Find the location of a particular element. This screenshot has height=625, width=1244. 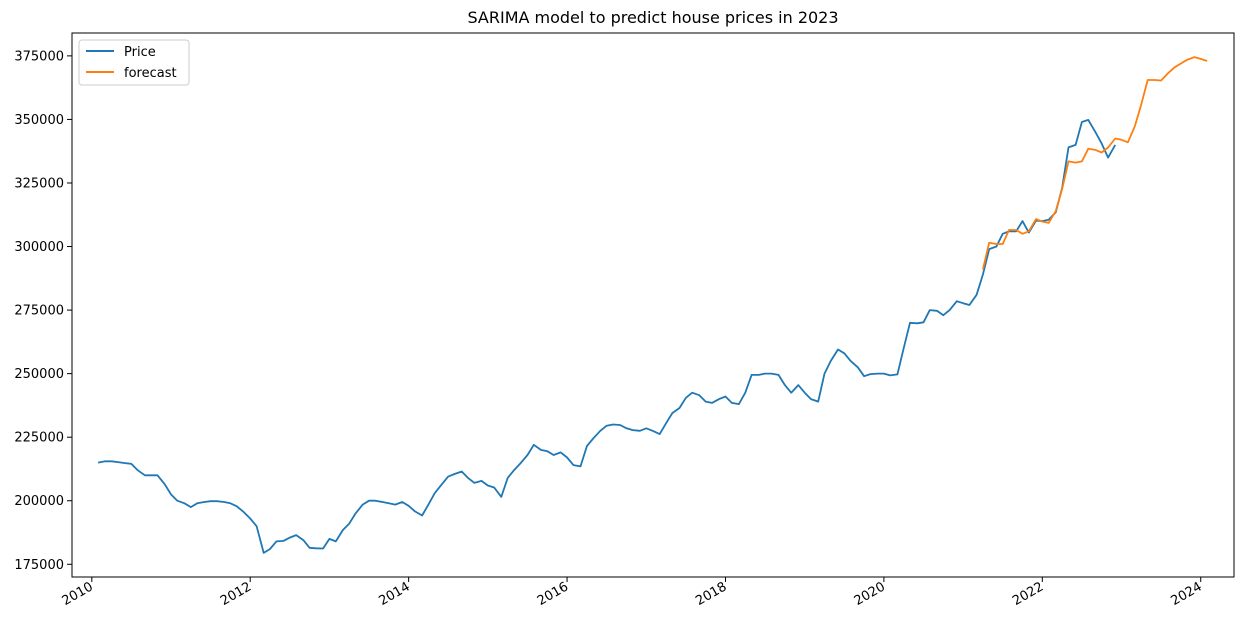

y-tick-label: 300000 is located at coordinates (39, 247).